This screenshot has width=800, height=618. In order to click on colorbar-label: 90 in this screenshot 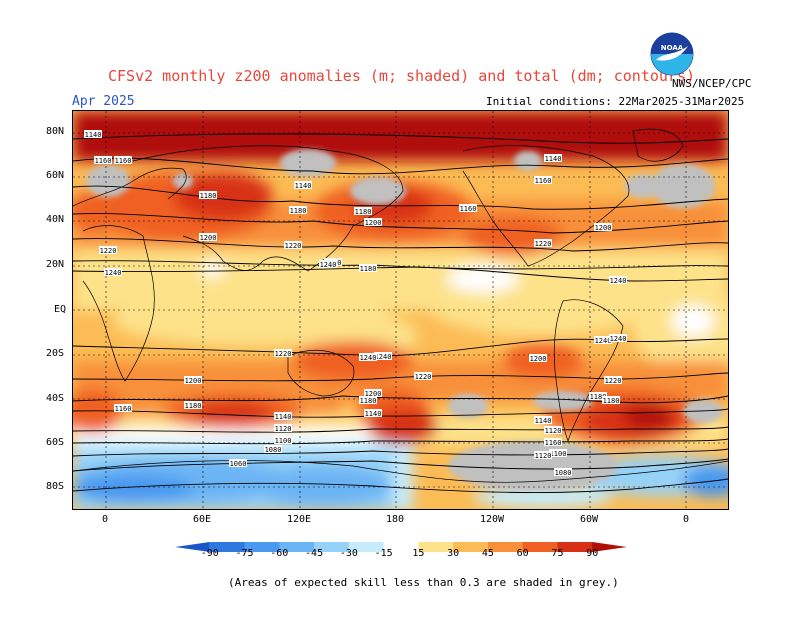, I will do `click(592, 553)`.